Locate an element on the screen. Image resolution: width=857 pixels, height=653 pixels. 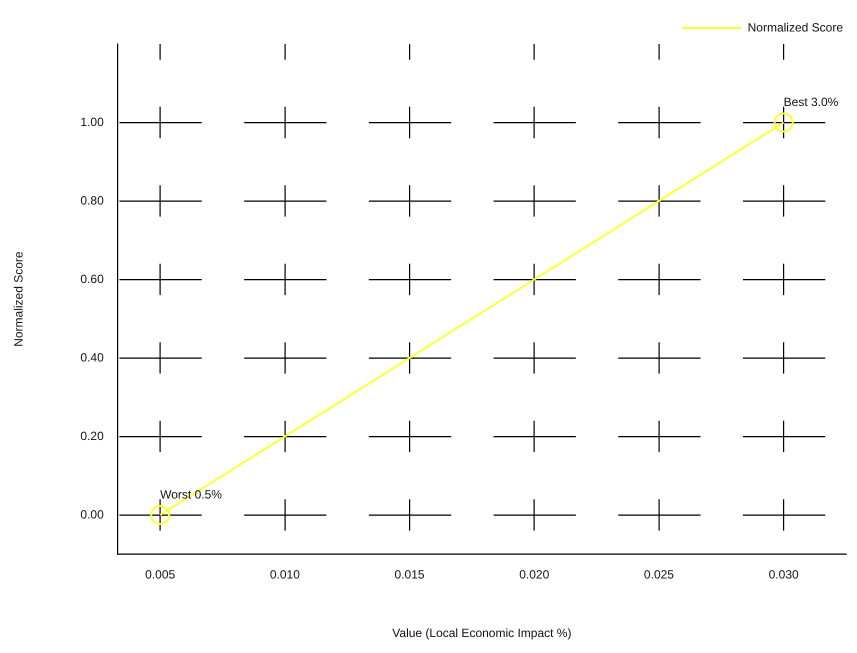
y-tick-label: 0.00 is located at coordinates (92, 514).